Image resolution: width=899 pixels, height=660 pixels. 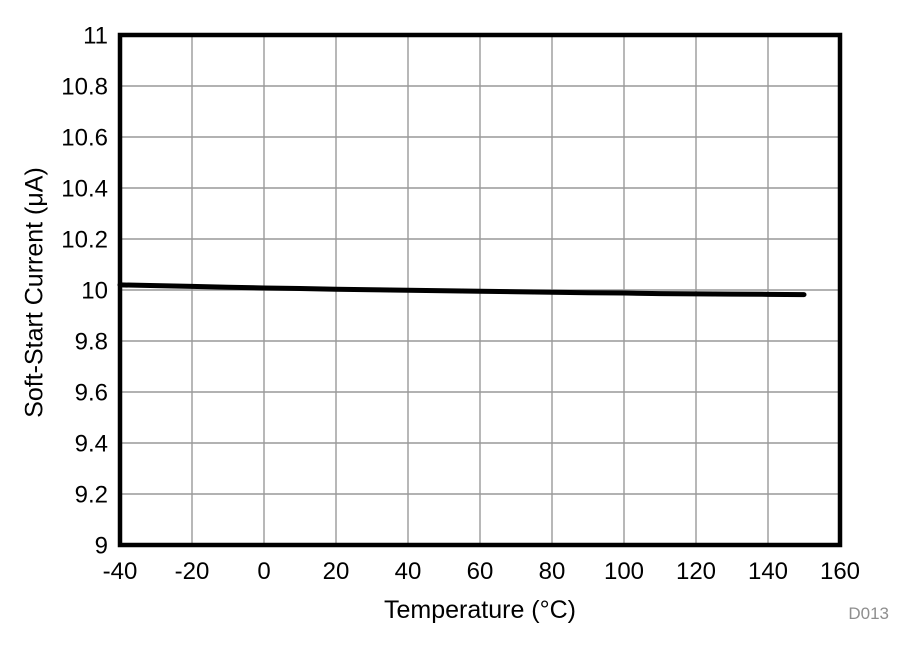 What do you see at coordinates (95, 36) in the screenshot?
I see `y-tick-label: 11` at bounding box center [95, 36].